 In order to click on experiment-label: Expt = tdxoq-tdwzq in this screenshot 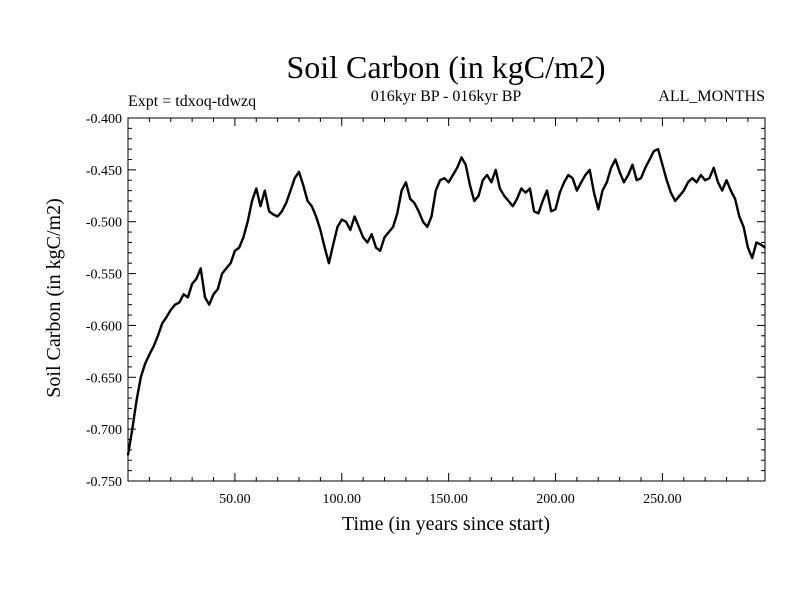, I will do `click(192, 101)`.